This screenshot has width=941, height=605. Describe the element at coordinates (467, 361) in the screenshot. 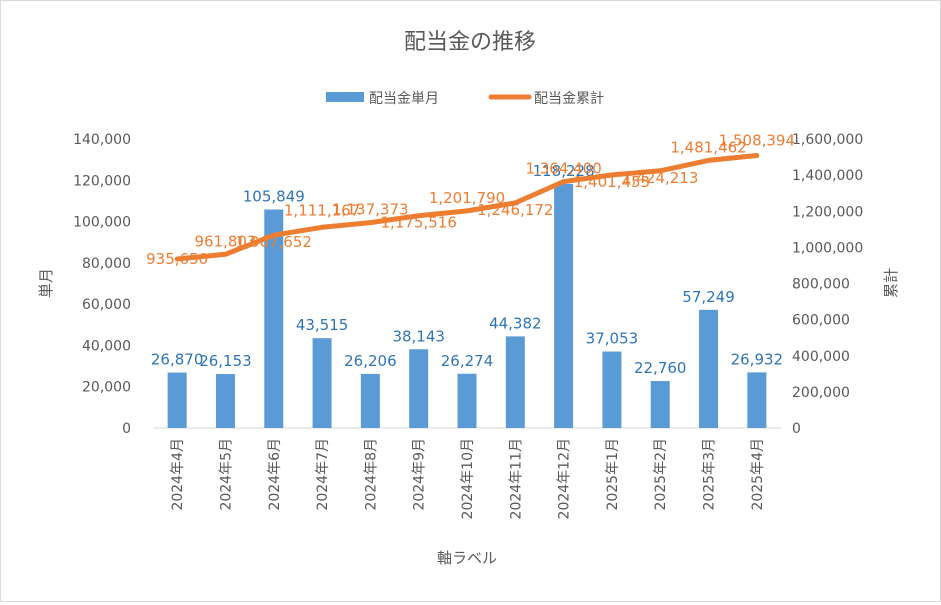

I see `bar-data-label: 26,274` at that location.